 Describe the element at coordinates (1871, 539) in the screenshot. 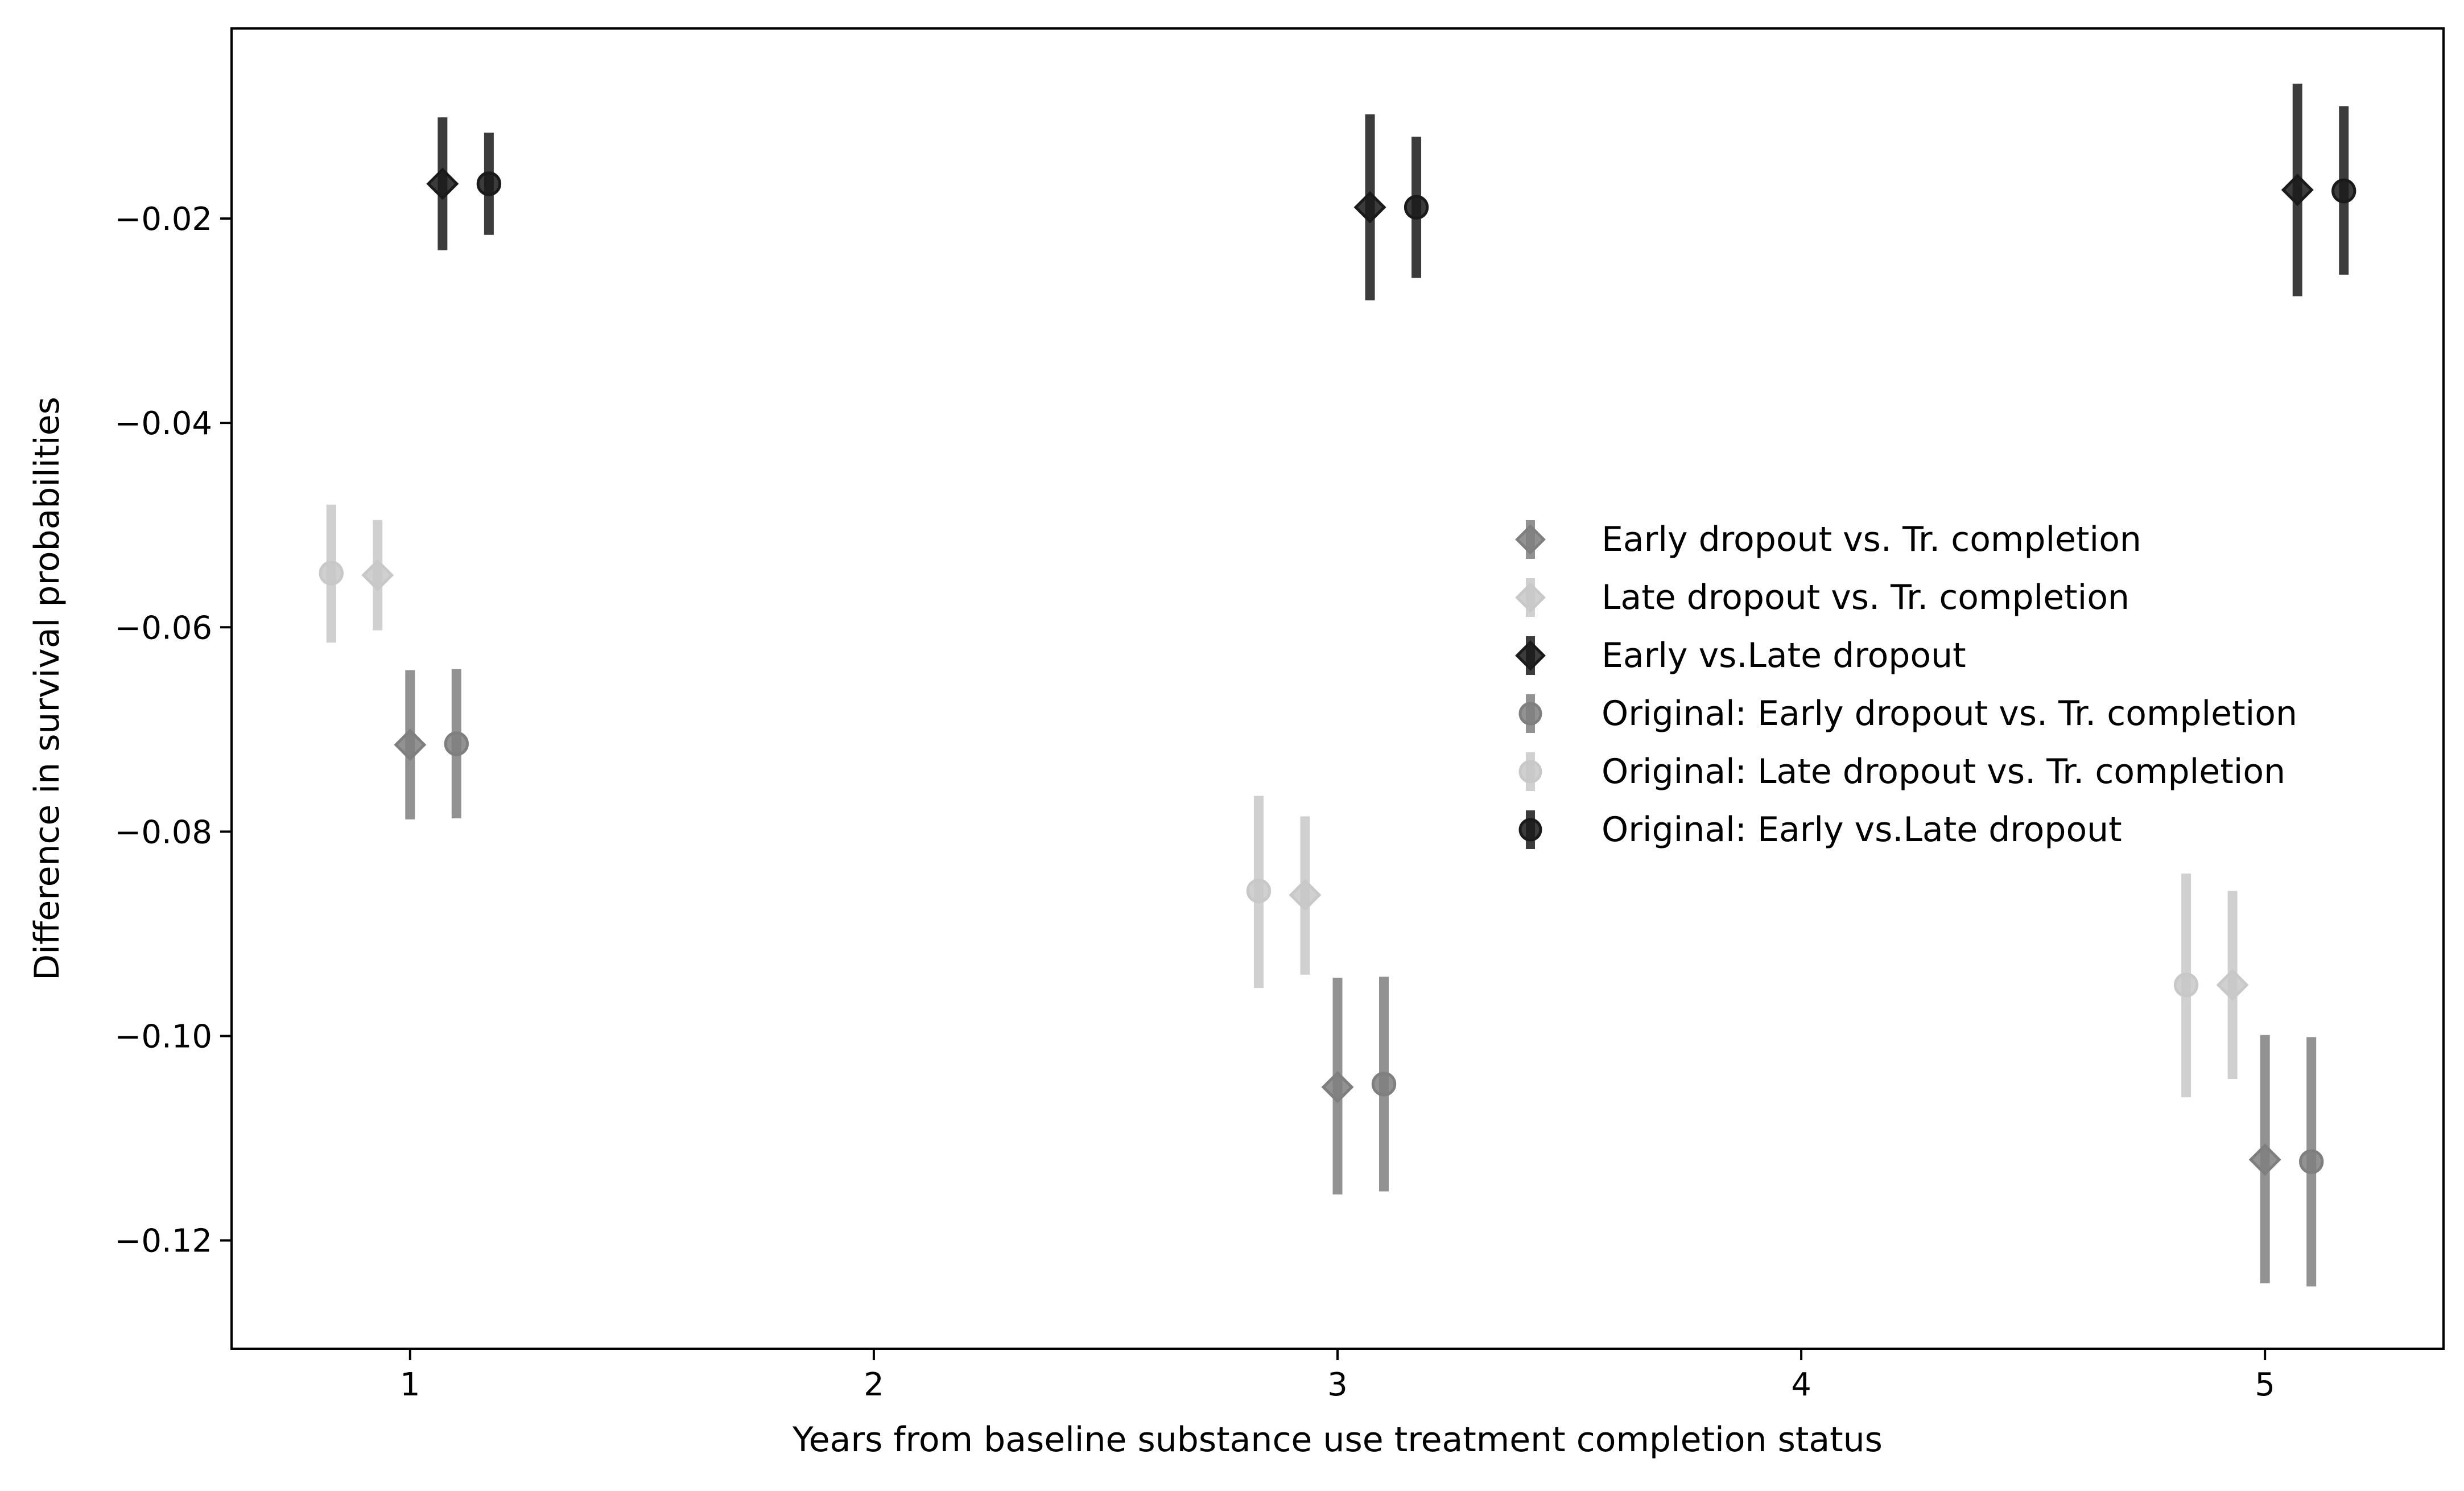

I see `legend-label: Early dropout vs. Tr. completion` at that location.